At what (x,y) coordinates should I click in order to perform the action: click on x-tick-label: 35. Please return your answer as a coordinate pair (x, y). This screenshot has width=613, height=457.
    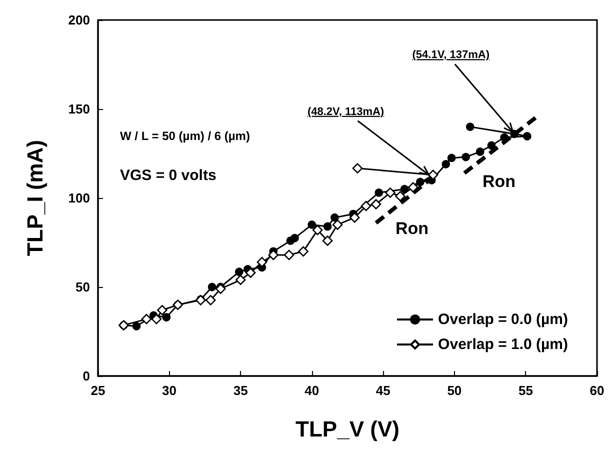
    Looking at the image, I should click on (240, 390).